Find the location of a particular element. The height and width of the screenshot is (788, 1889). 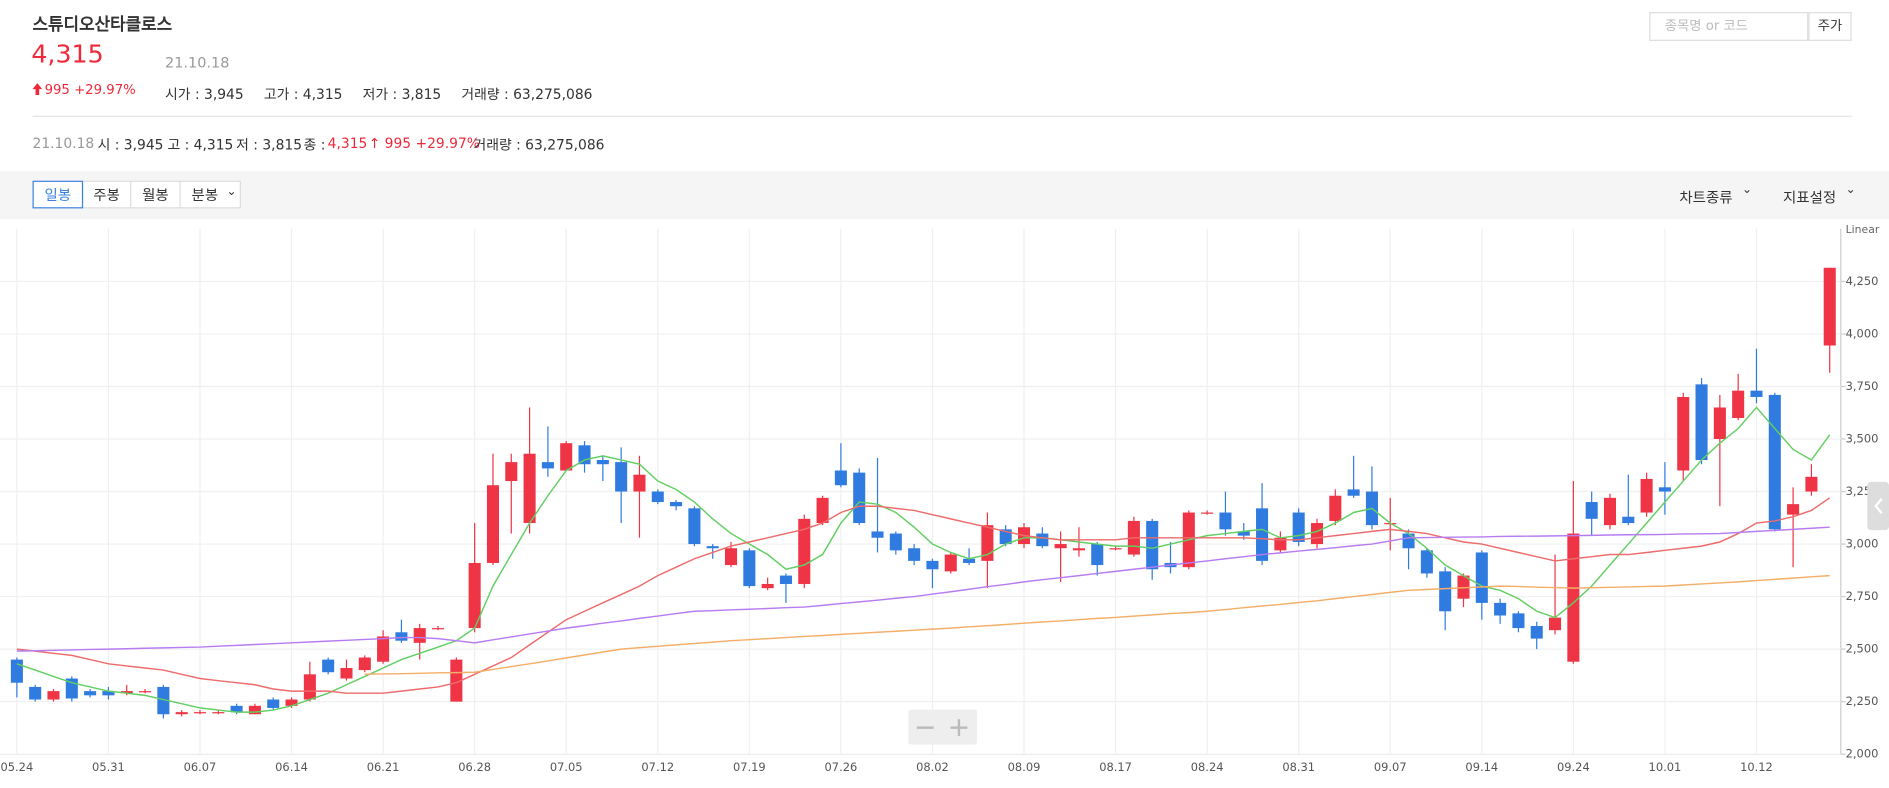

y-tick-label: 4,000 is located at coordinates (1862, 333).